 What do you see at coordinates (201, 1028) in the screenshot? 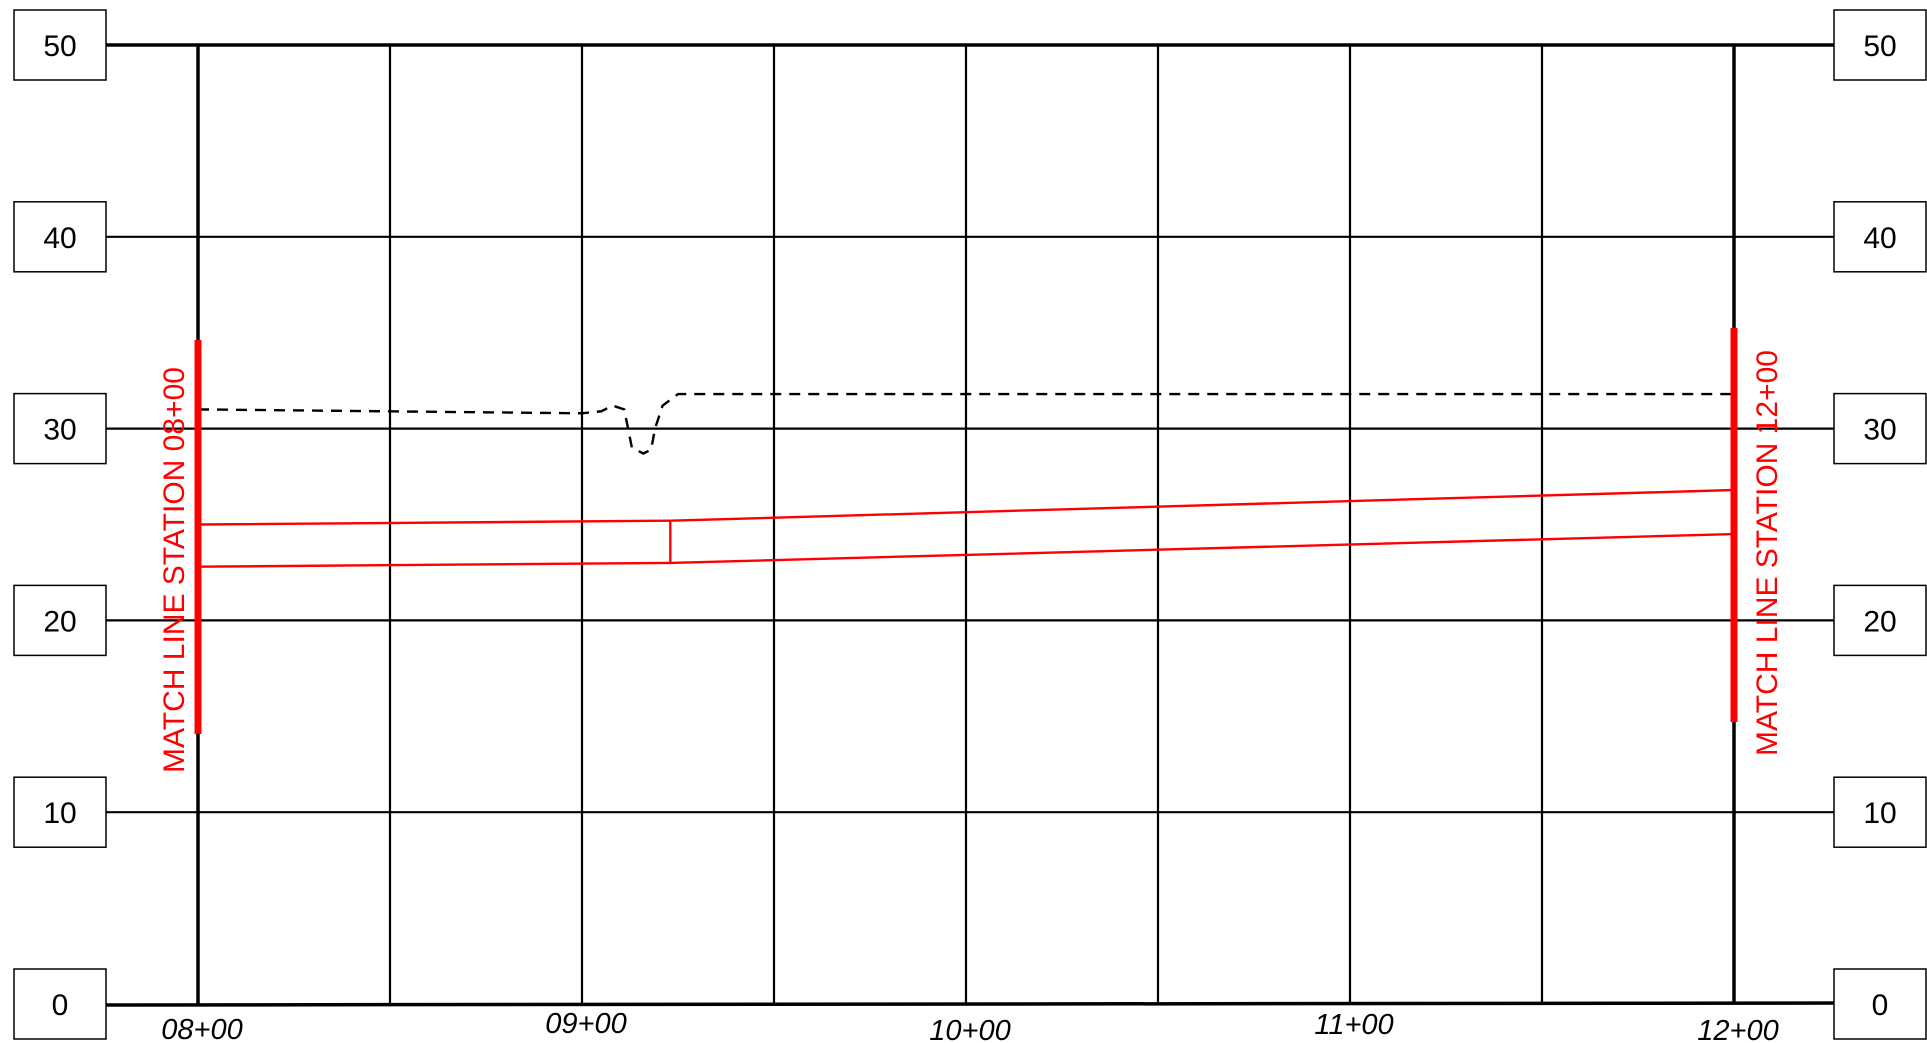
I see `station-label: 08+00` at bounding box center [201, 1028].